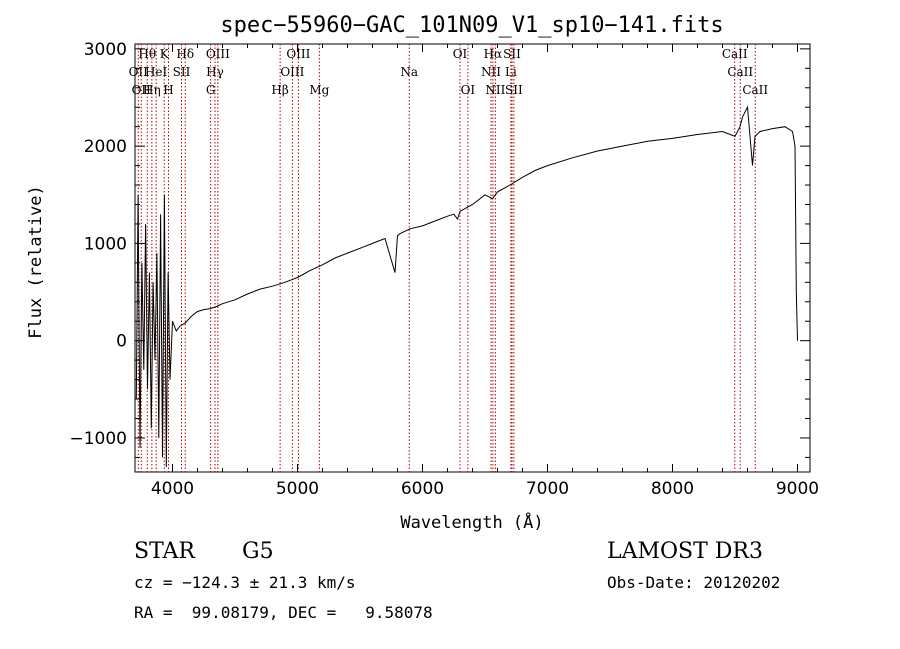  What do you see at coordinates (755, 90) in the screenshot?
I see `line-label-27: CaII` at bounding box center [755, 90].